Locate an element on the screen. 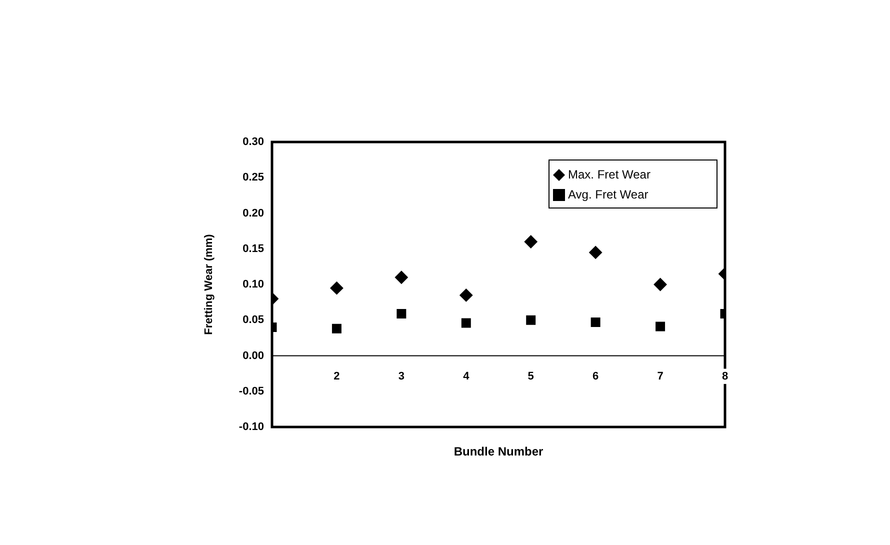 This screenshot has width=890, height=545. y-axis-title: Fretting Wear (mm) is located at coordinates (209, 284).